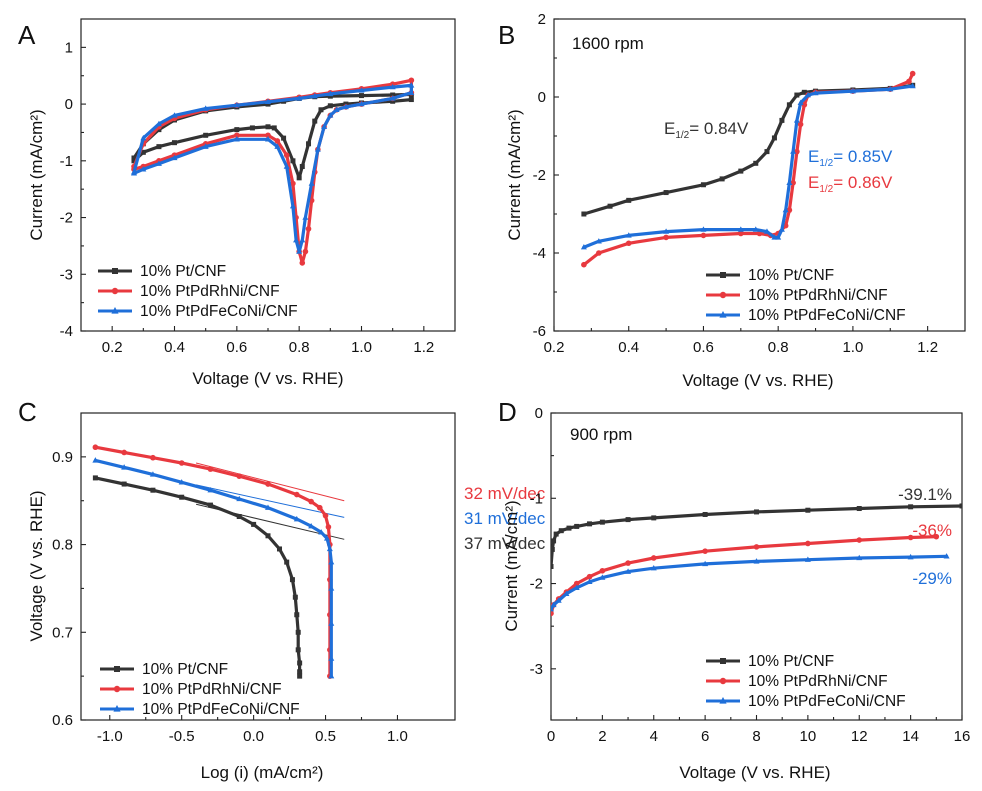 This screenshot has width=982, height=791. Describe the element at coordinates (423, 347) in the screenshot. I see `x-tick-label: 1.2` at that location.